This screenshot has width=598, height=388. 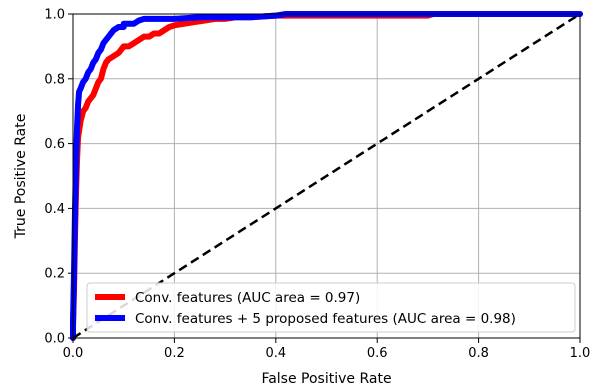 What do you see at coordinates (326, 379) in the screenshot?
I see `x-axis-label: False Positive Rate` at bounding box center [326, 379].